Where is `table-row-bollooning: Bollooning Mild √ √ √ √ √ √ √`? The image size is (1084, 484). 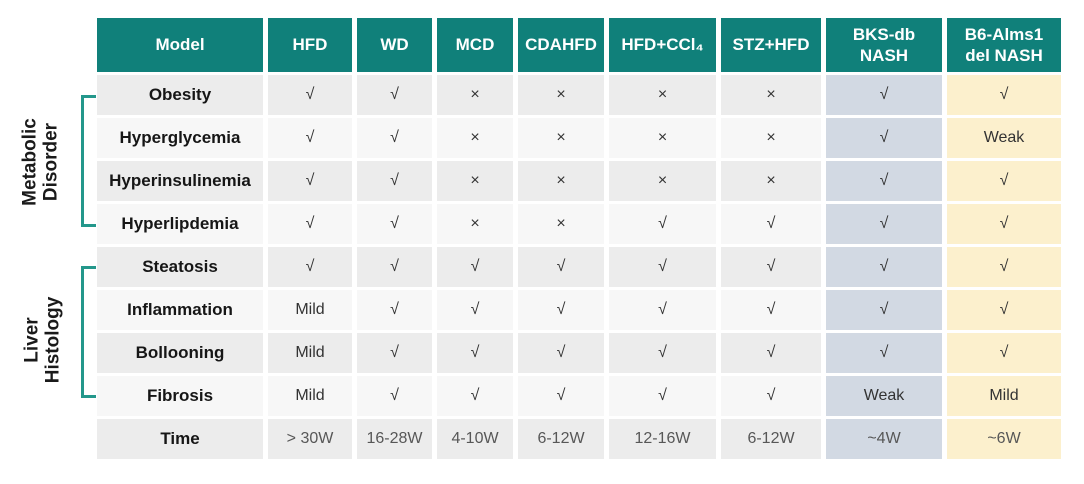 table-row-bollooning: Bollooning Mild √ √ √ √ √ √ √ is located at coordinates (579, 353).